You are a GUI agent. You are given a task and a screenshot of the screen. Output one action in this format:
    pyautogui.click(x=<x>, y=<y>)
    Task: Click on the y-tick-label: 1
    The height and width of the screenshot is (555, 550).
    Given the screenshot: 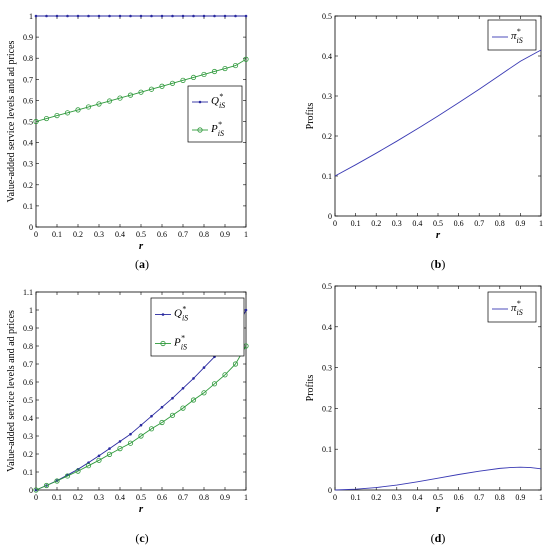 What is the action you would take?
    pyautogui.click(x=31, y=310)
    